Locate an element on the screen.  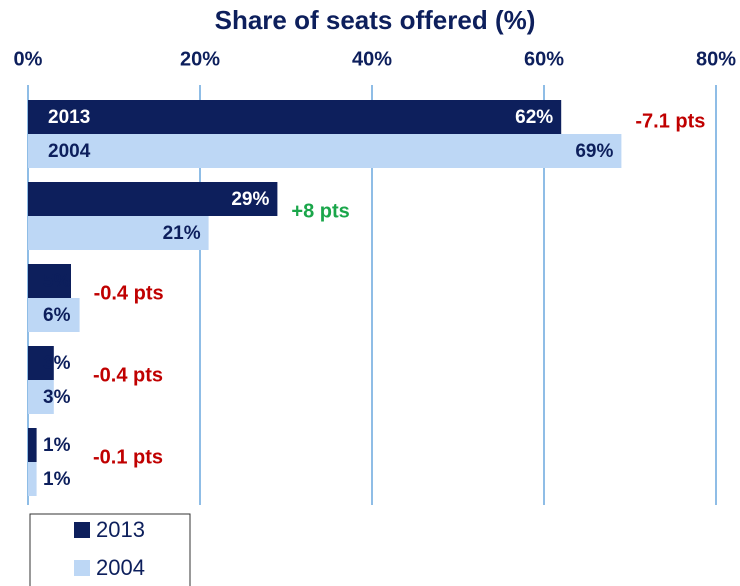
series-label: 2013 is located at coordinates (69, 117).